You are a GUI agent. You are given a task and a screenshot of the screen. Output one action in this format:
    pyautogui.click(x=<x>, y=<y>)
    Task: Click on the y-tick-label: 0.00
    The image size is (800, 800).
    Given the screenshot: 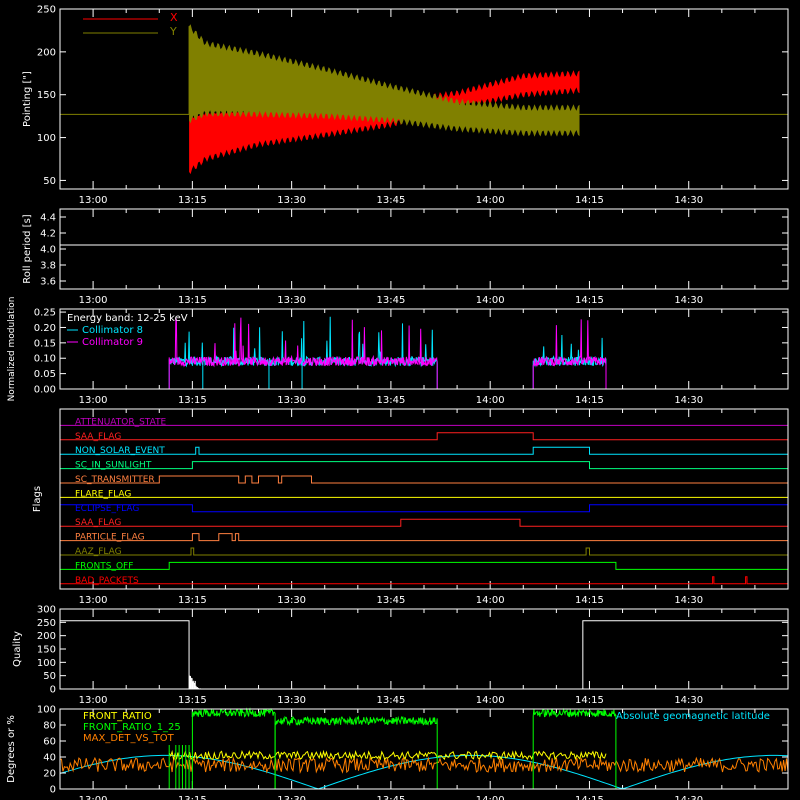 What is the action you would take?
    pyautogui.click(x=45, y=390)
    